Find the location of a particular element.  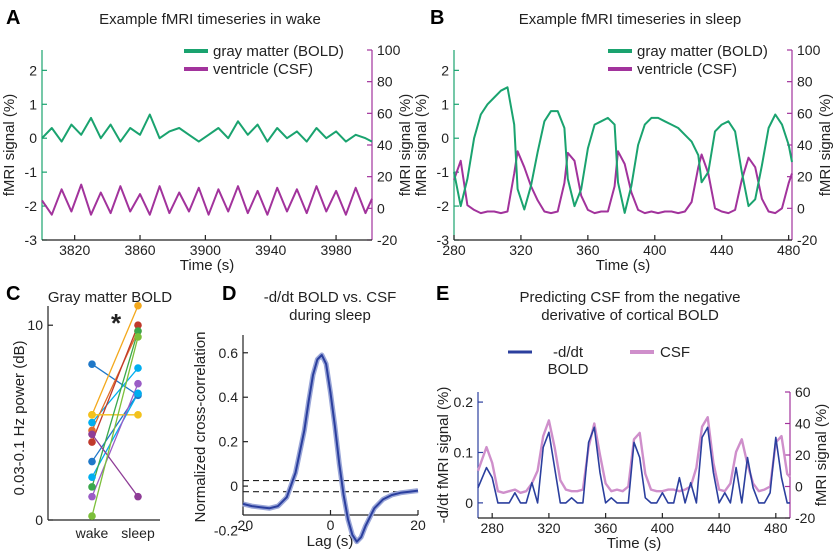

y-axis-tick-label: 0.4 is located at coordinates (229, 397).